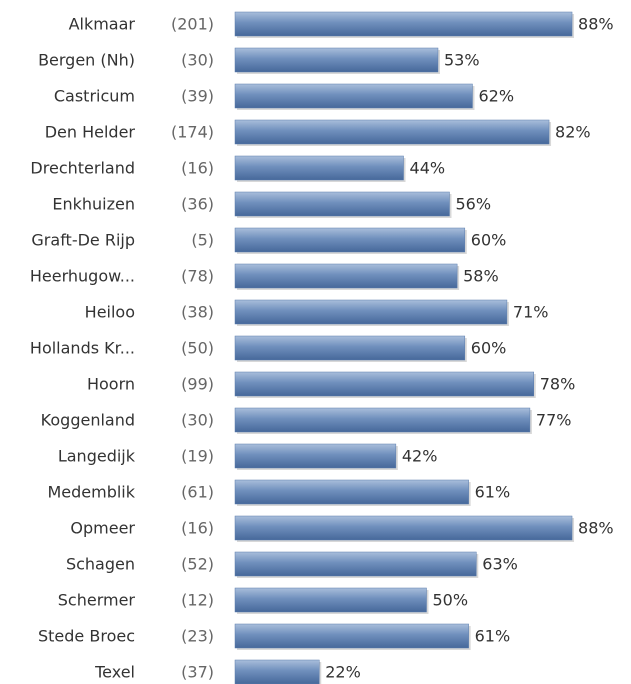 The image size is (631, 684). Describe the element at coordinates (197, 564) in the screenshot. I see `count-label: (52)` at that location.